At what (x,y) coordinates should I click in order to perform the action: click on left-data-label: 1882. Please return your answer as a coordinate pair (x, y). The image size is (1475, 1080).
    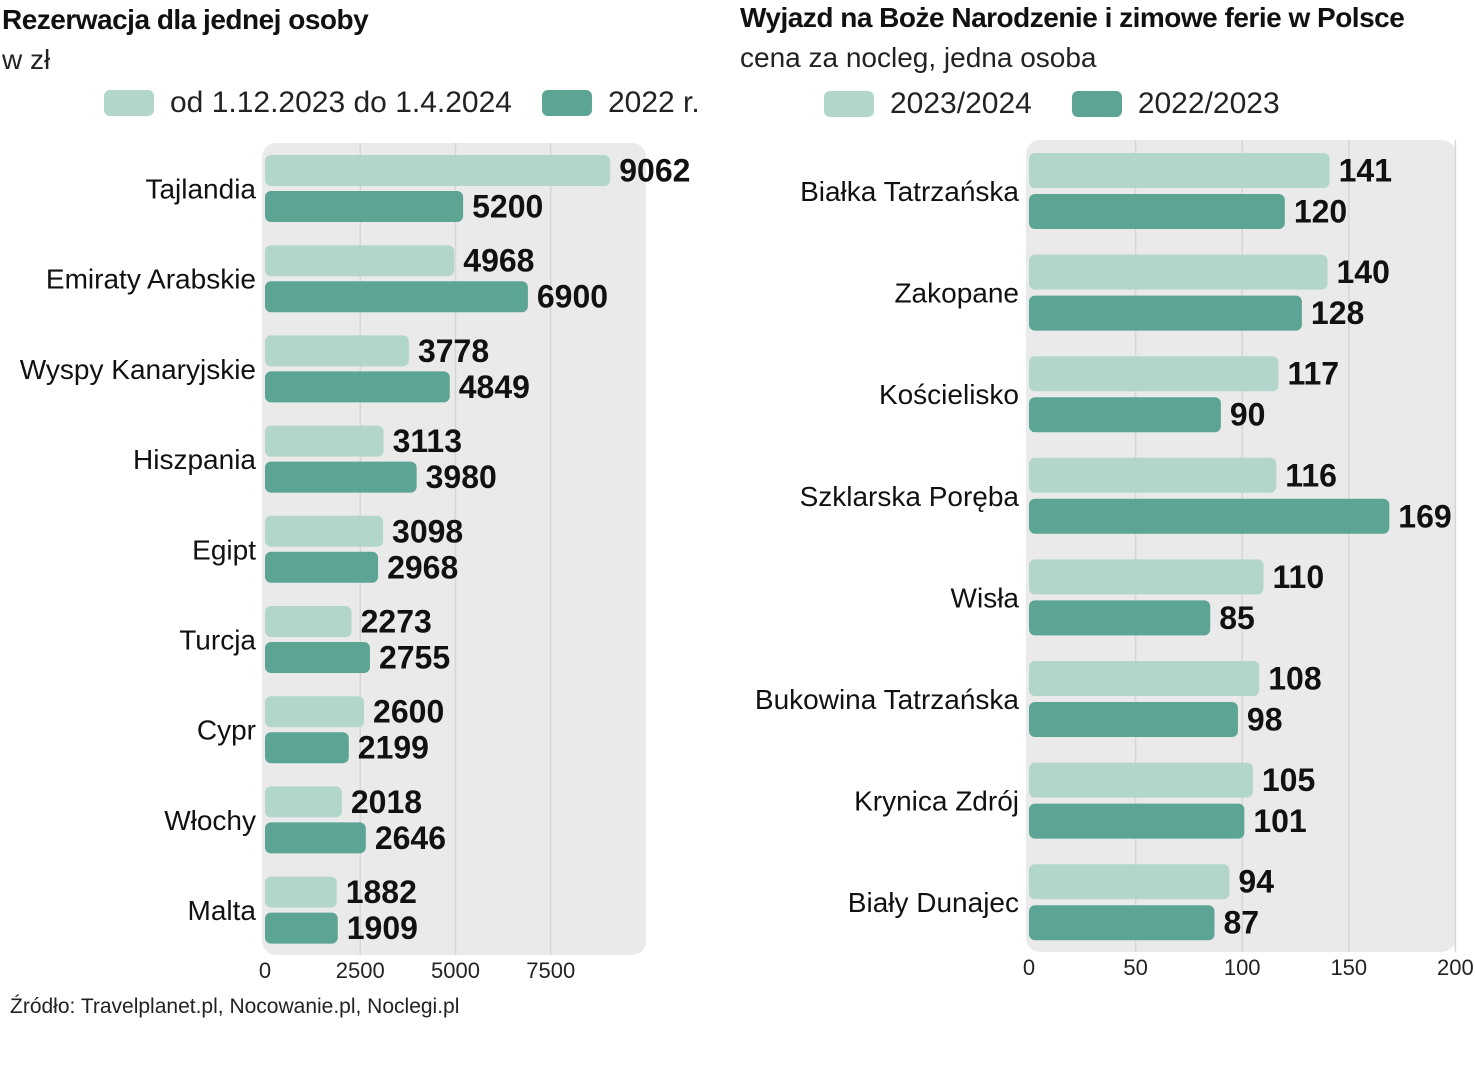
    Looking at the image, I should click on (381, 892).